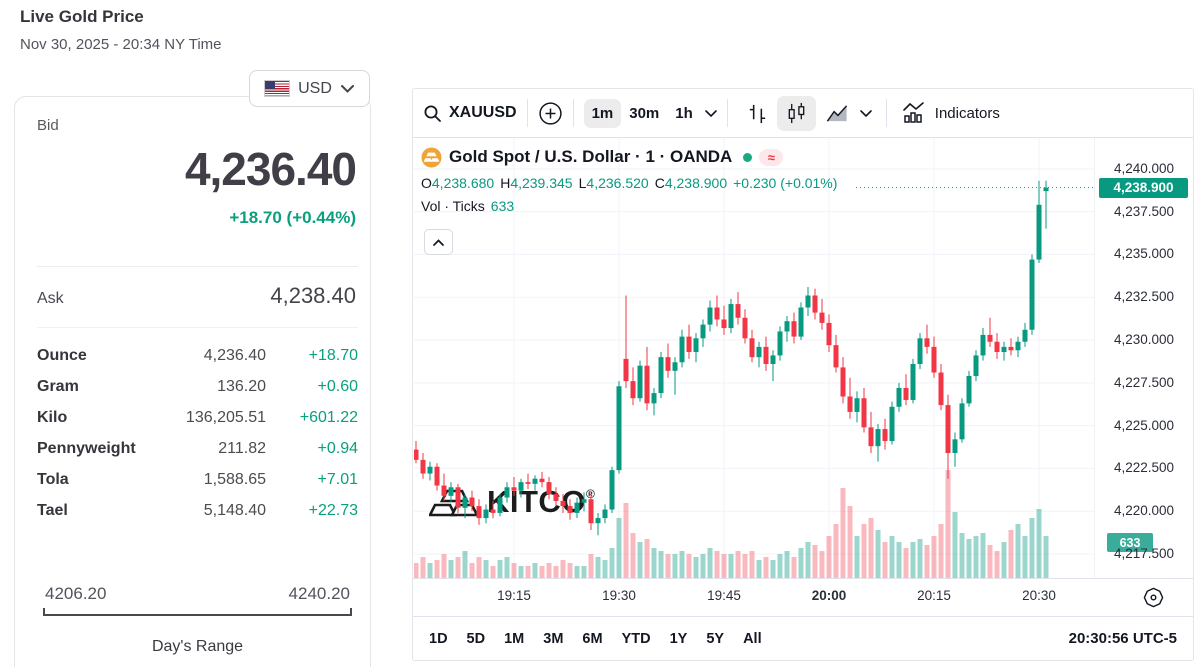 The width and height of the screenshot is (1200, 667). Describe the element at coordinates (796, 113) in the screenshot. I see `candles-style-button` at that location.